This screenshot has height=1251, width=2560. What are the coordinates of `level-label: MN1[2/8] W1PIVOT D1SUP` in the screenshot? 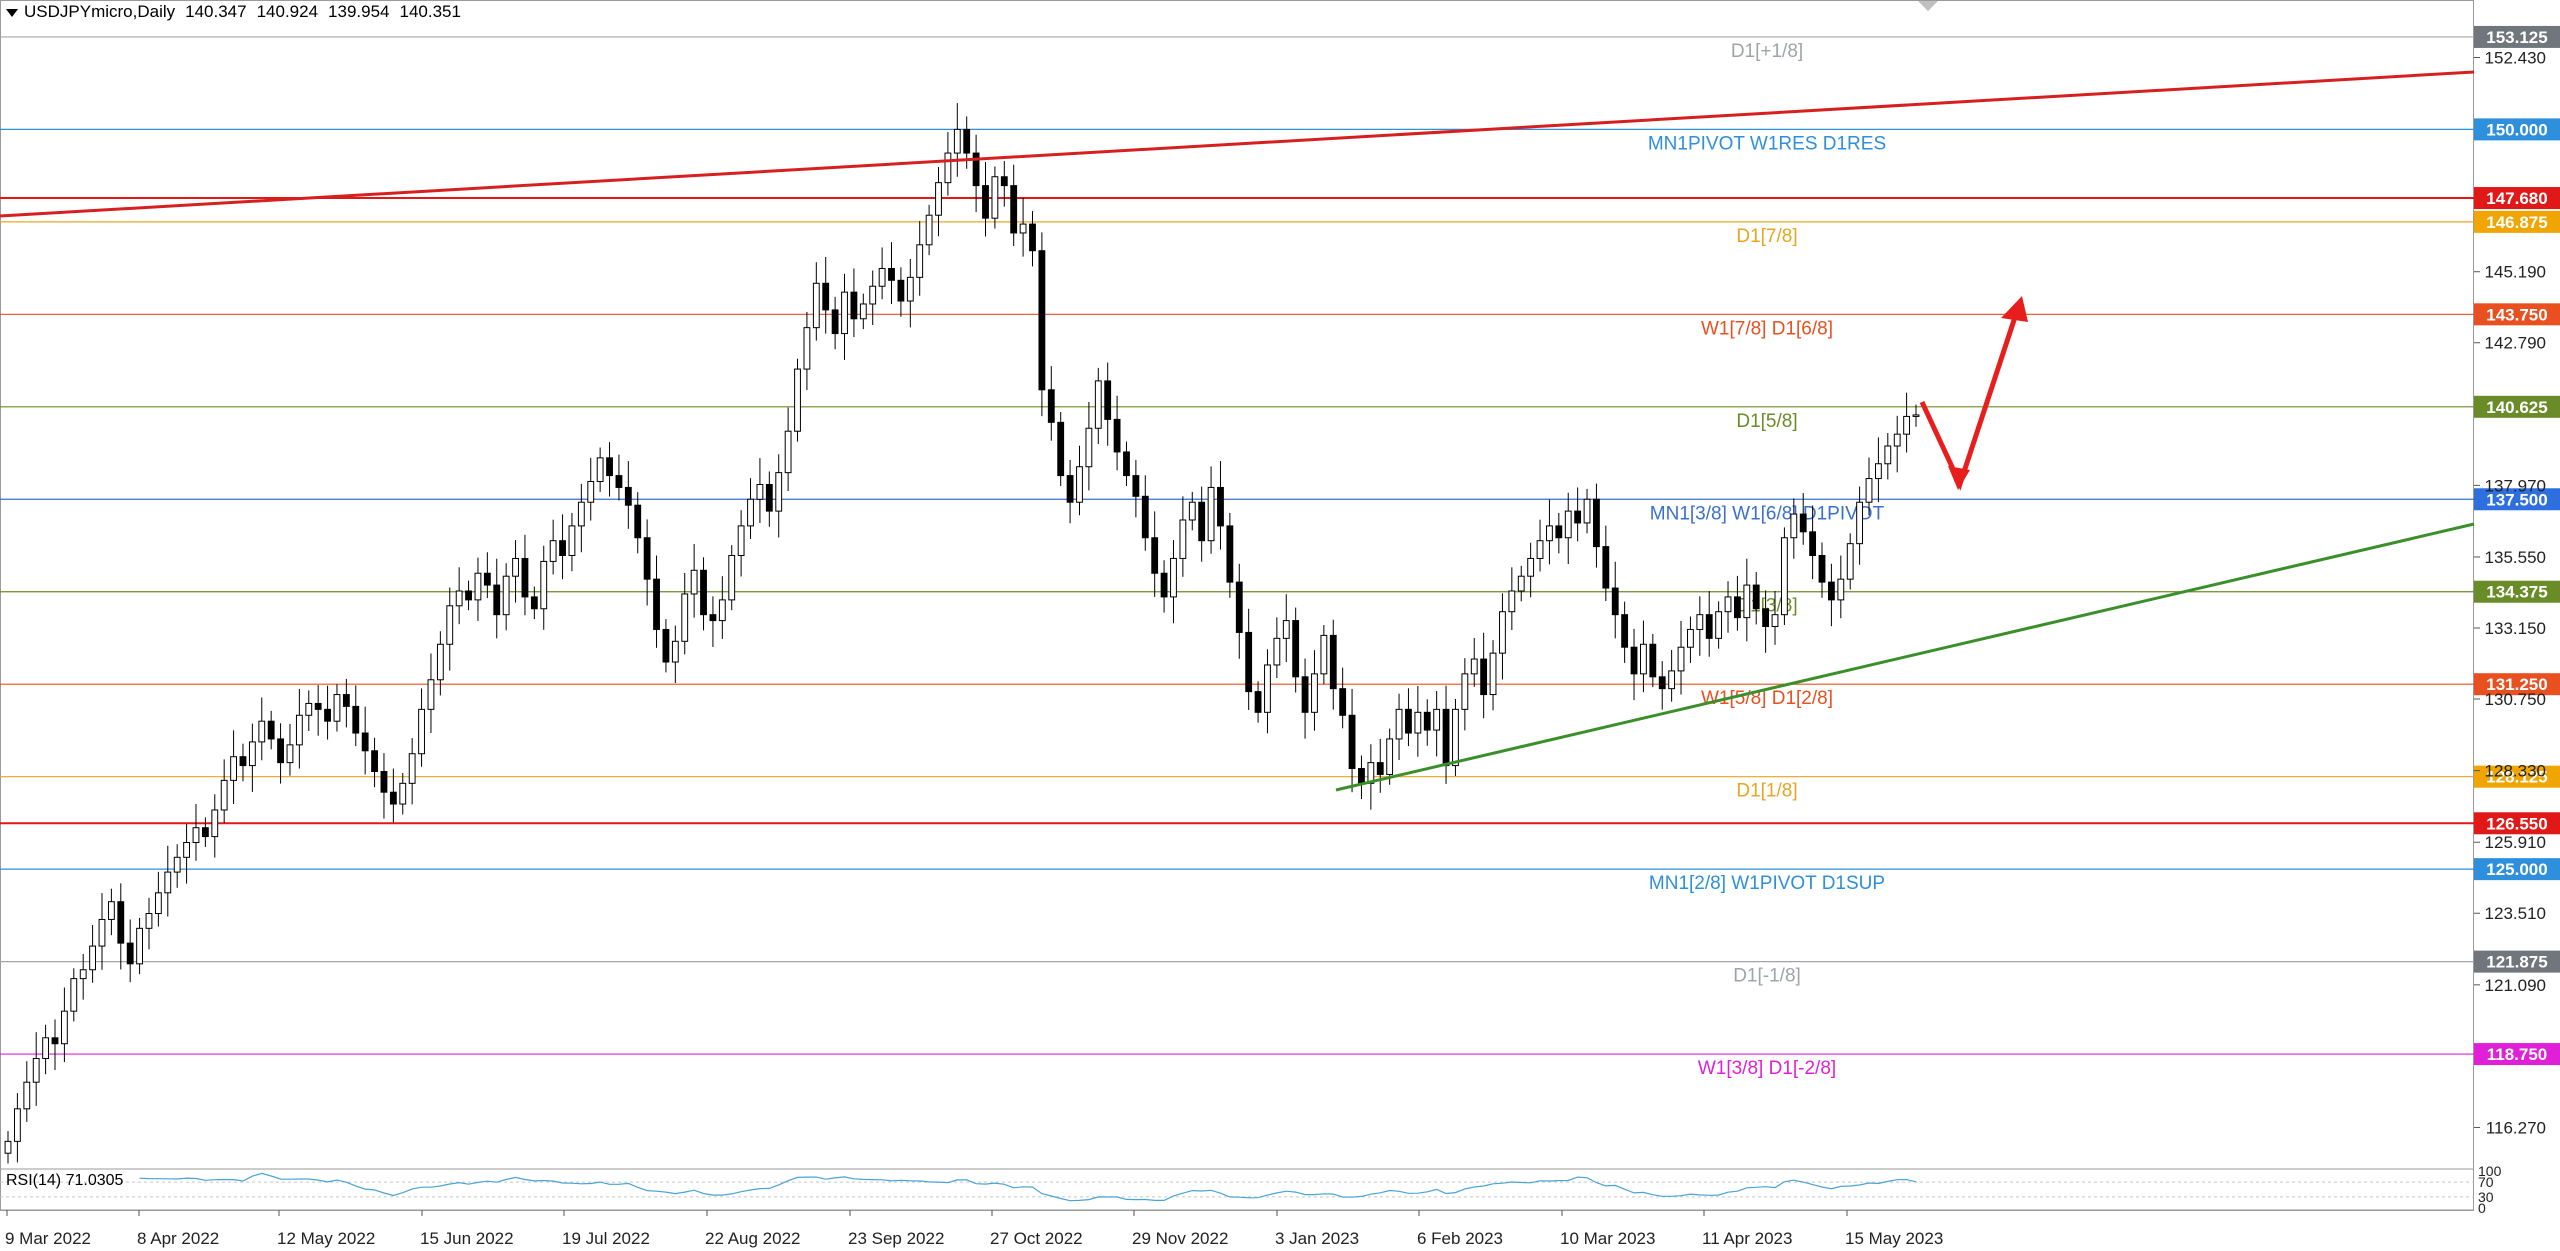 It's located at (1767, 883).